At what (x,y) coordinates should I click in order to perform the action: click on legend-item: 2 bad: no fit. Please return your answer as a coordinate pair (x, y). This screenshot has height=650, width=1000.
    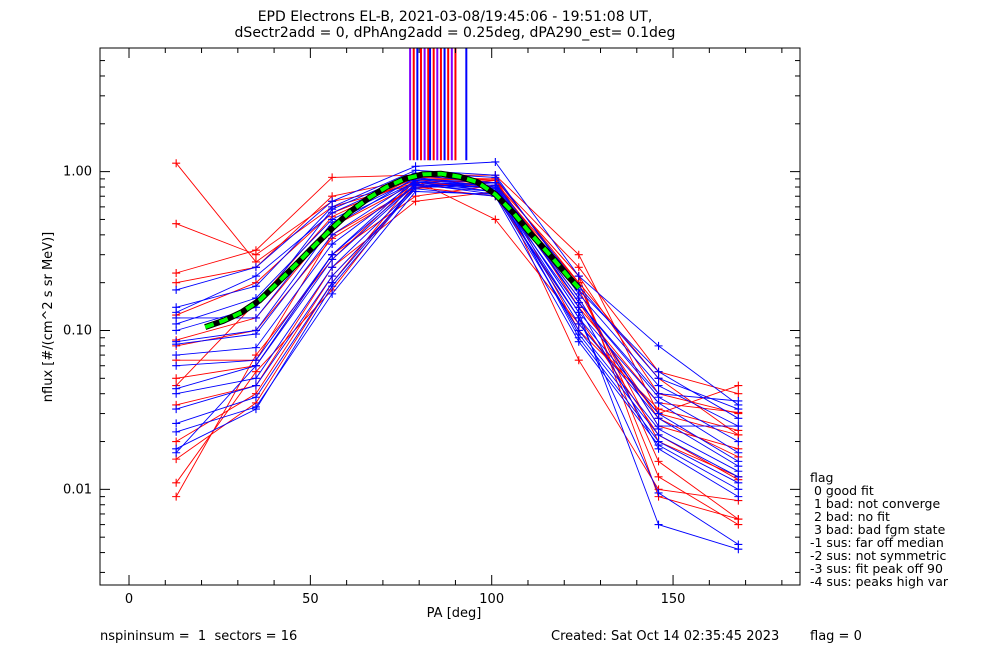
    Looking at the image, I should click on (850, 516).